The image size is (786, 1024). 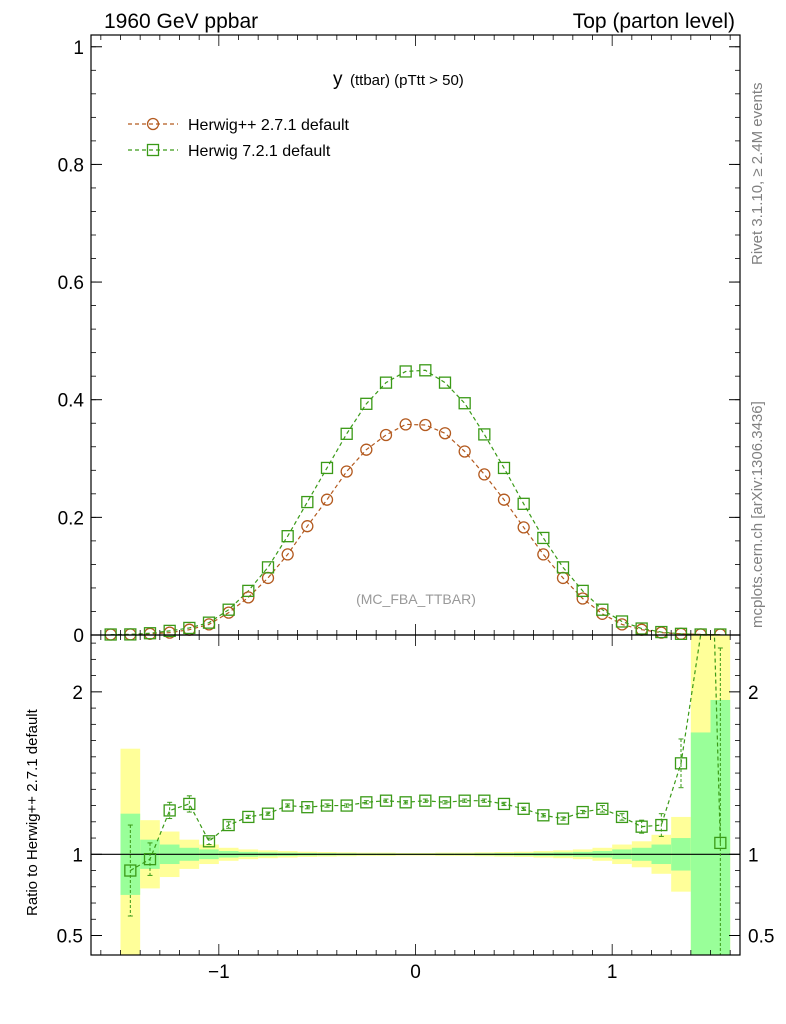 I want to click on ratio-ylabel: Ratio to Herwig++ 2.7.1 default, so click(x=32, y=812).